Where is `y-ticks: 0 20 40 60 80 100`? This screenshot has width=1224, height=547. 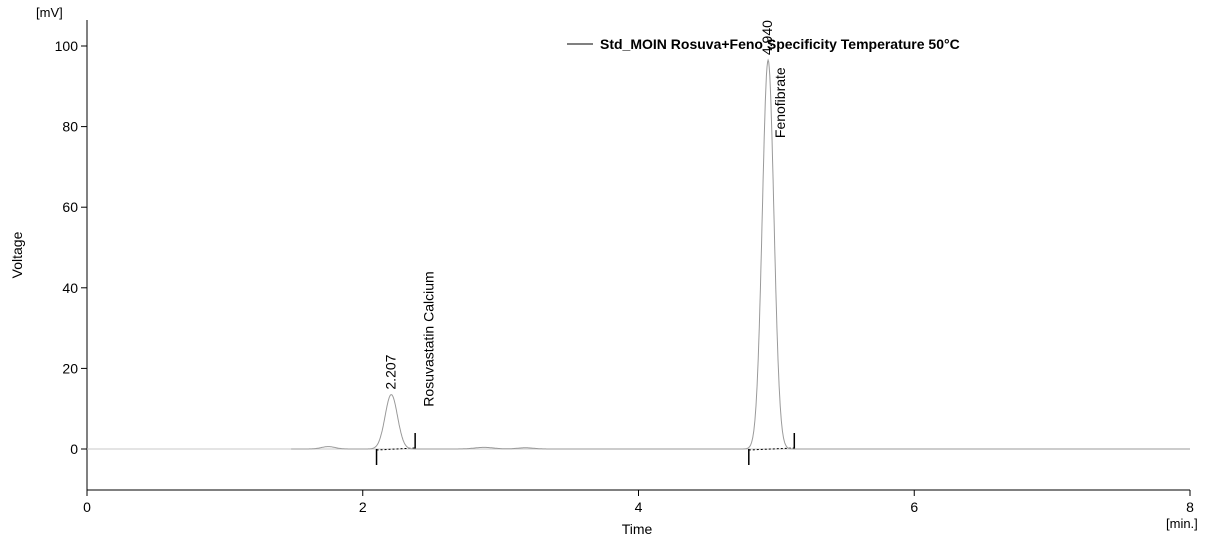
y-ticks: 0 20 40 60 80 100 is located at coordinates (71, 247).